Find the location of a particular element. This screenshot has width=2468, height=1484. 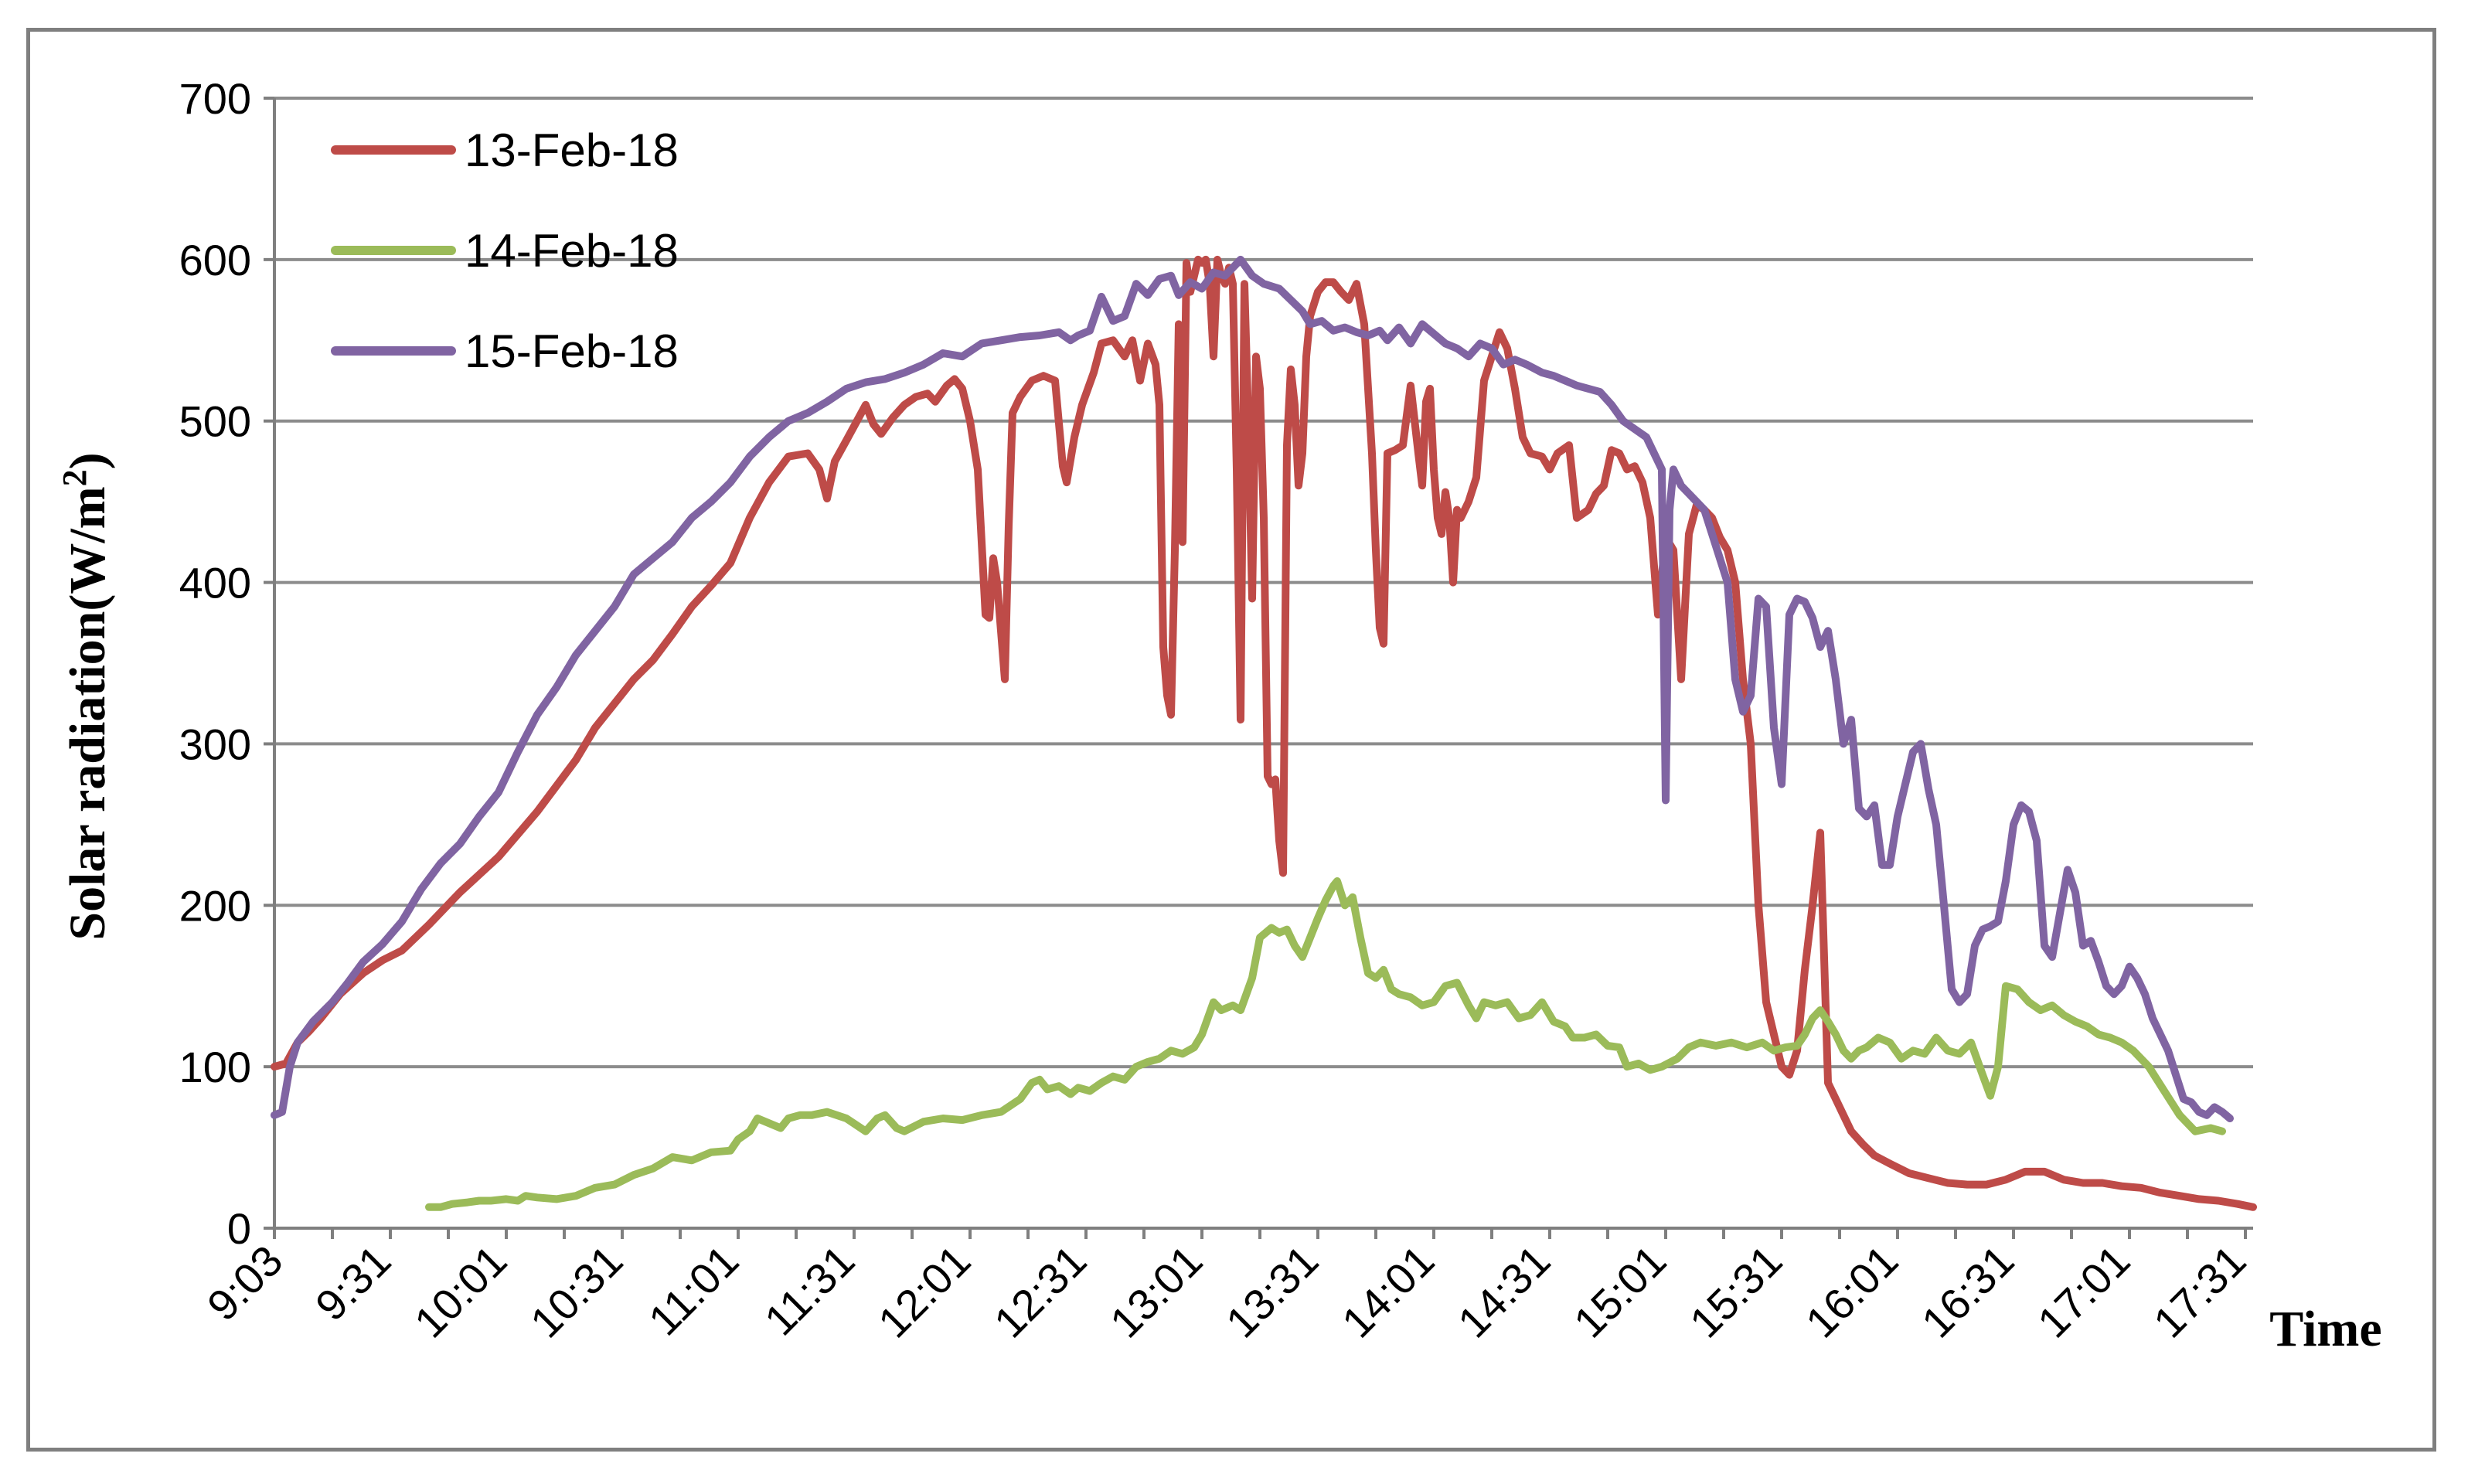

y-tick-label: 100 is located at coordinates (215, 1067).